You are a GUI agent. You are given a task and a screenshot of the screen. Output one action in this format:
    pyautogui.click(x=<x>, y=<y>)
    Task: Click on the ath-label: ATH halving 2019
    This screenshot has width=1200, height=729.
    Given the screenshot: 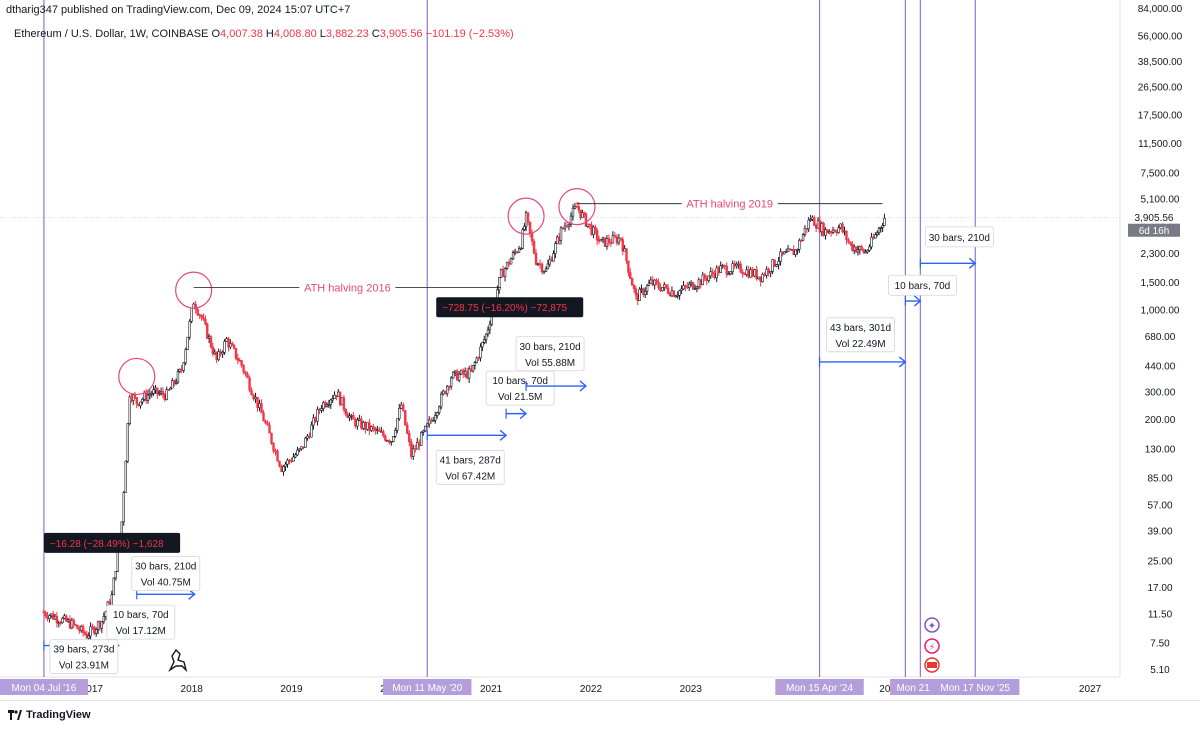 What is the action you would take?
    pyautogui.click(x=729, y=205)
    